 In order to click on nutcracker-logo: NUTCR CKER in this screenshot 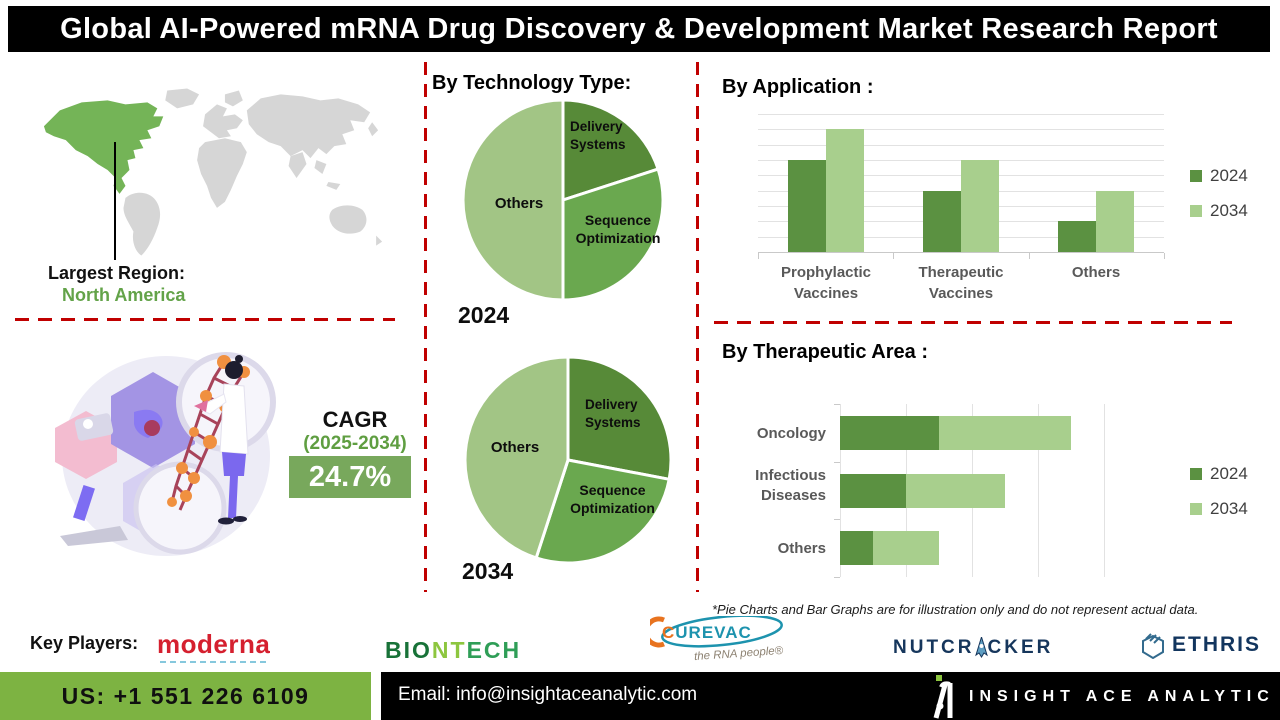, I will do `click(973, 648)`.